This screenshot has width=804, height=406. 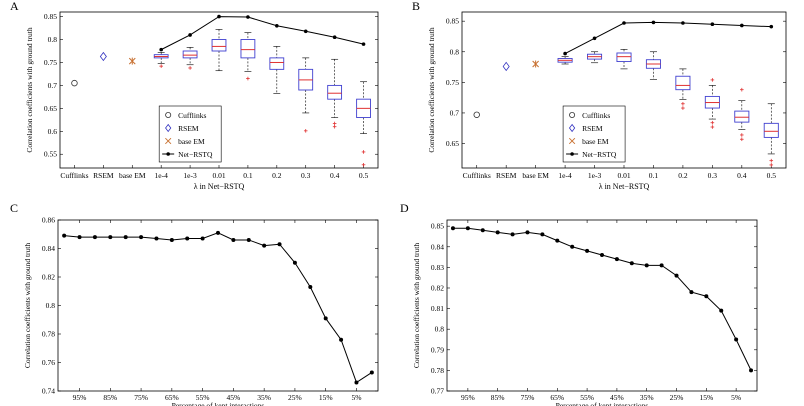 What do you see at coordinates (218, 403) in the screenshot?
I see `x-axis-label: Percentage of kept interactions` at bounding box center [218, 403].